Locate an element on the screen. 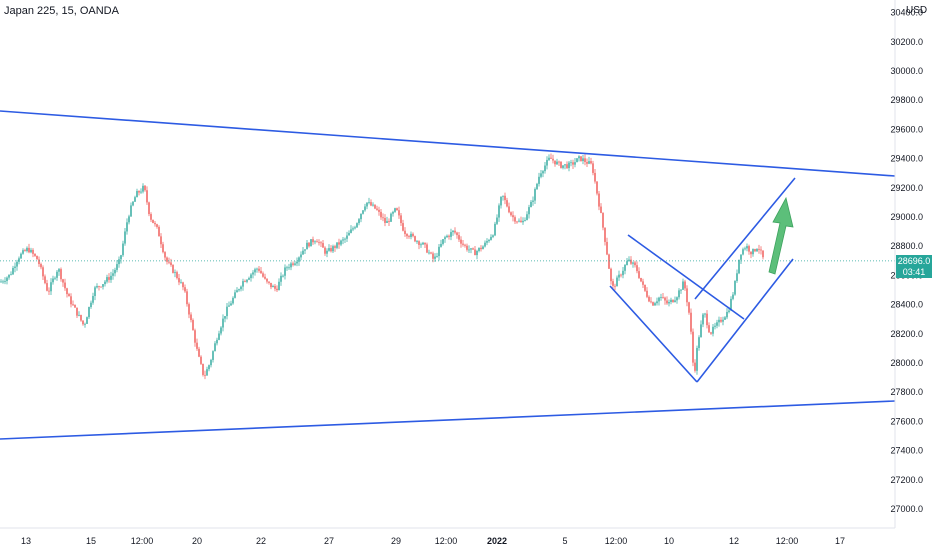  channel-lower-line is located at coordinates (745, 320).